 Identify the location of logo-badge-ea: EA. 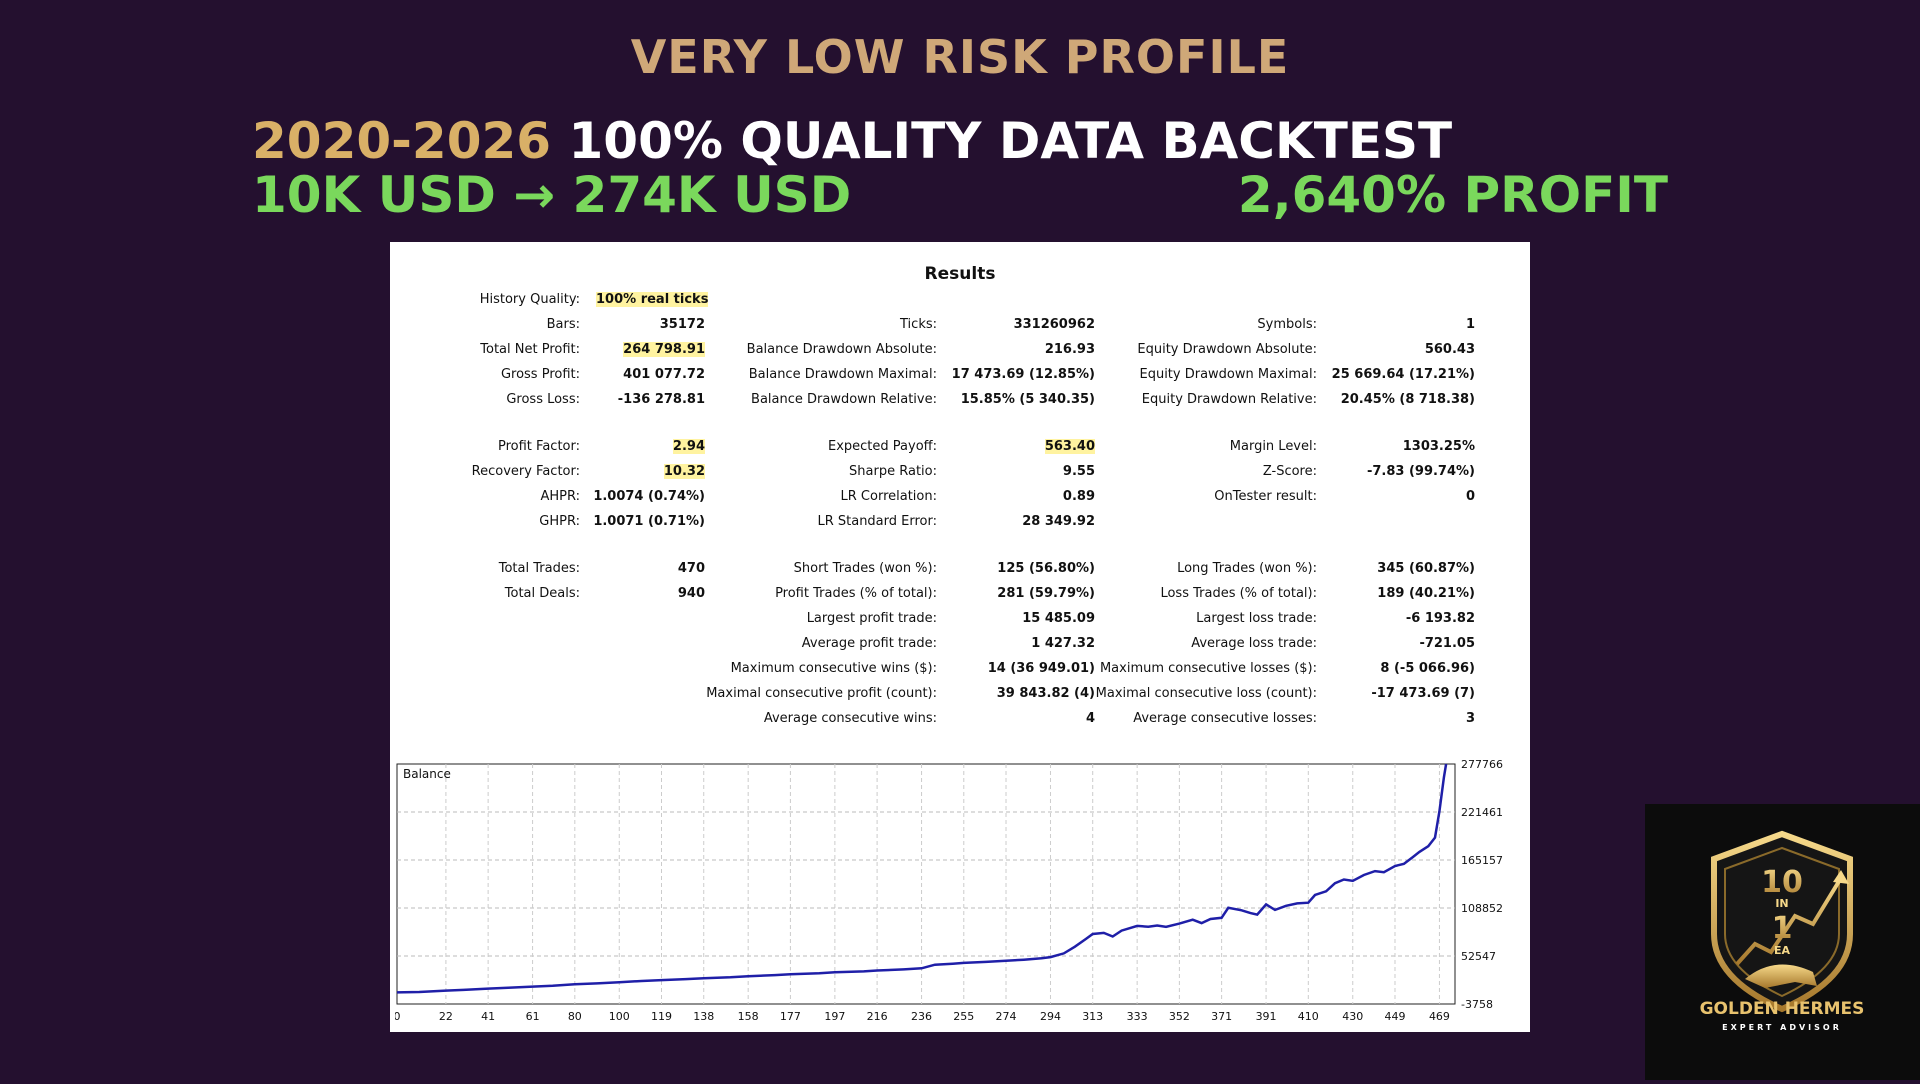
(1782, 950).